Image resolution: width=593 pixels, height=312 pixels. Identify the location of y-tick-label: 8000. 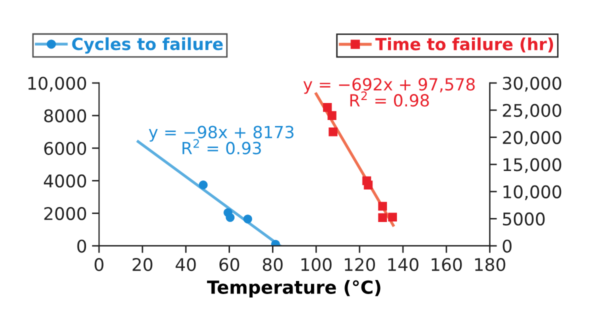
(65, 115).